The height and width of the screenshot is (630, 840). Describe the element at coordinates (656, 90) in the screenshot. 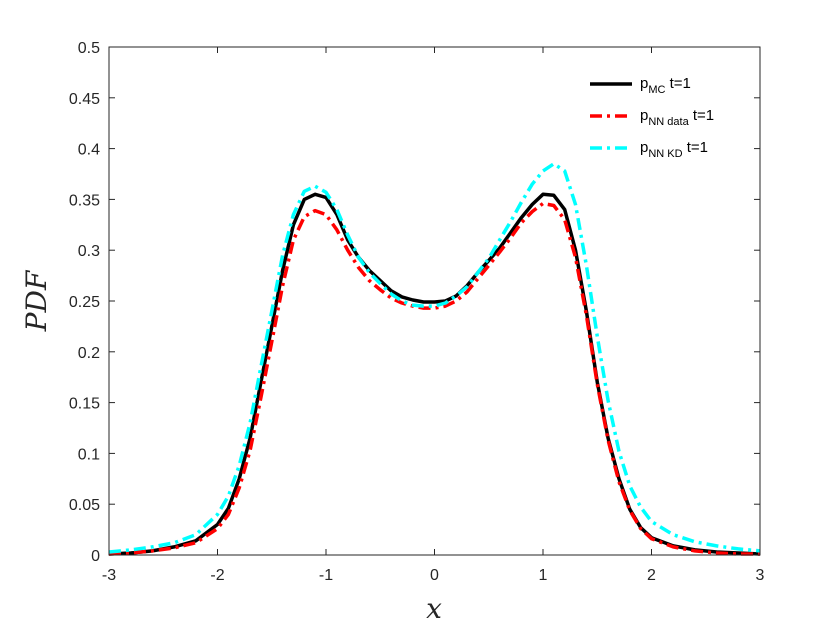

I see `legend-subscript: MC` at that location.